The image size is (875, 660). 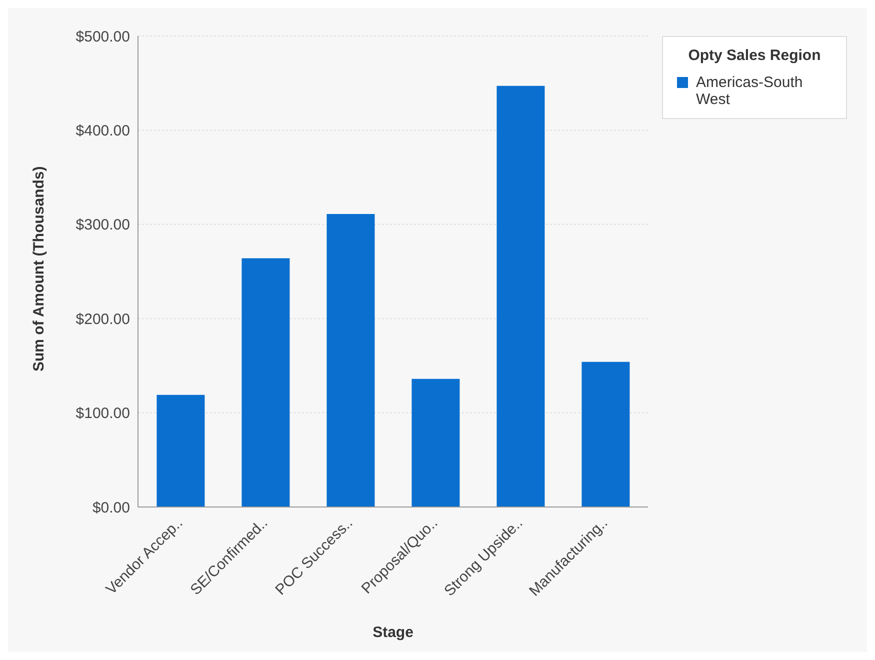 What do you see at coordinates (103, 413) in the screenshot?
I see `y-tick-label: $100.00` at bounding box center [103, 413].